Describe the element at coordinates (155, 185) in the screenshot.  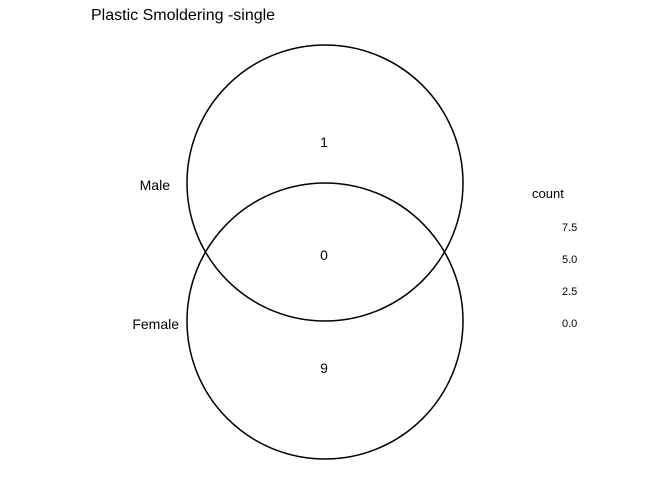
I see `male-set-label: Male` at that location.